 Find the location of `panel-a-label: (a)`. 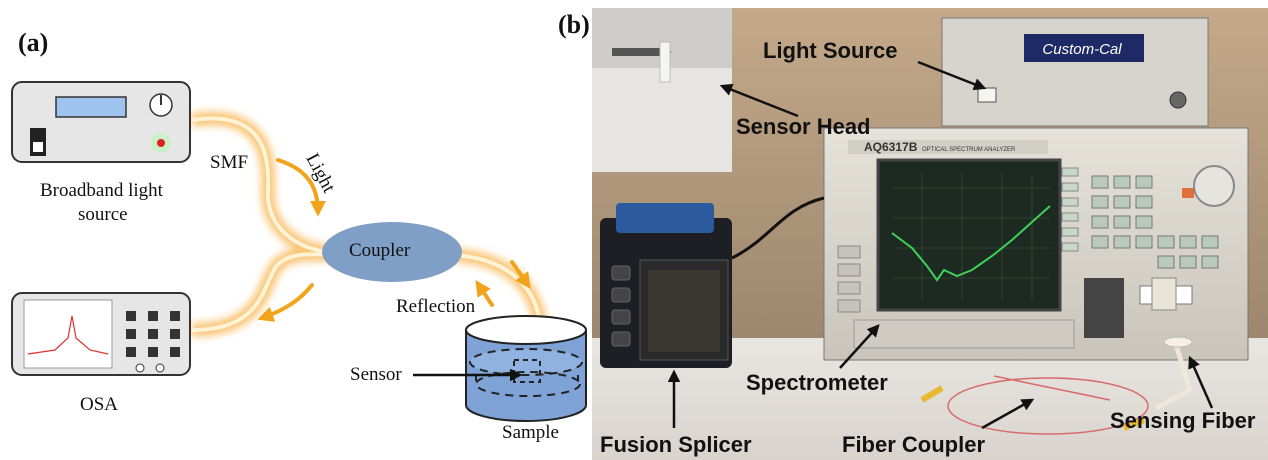

panel-a-label: (a) is located at coordinates (33, 42).